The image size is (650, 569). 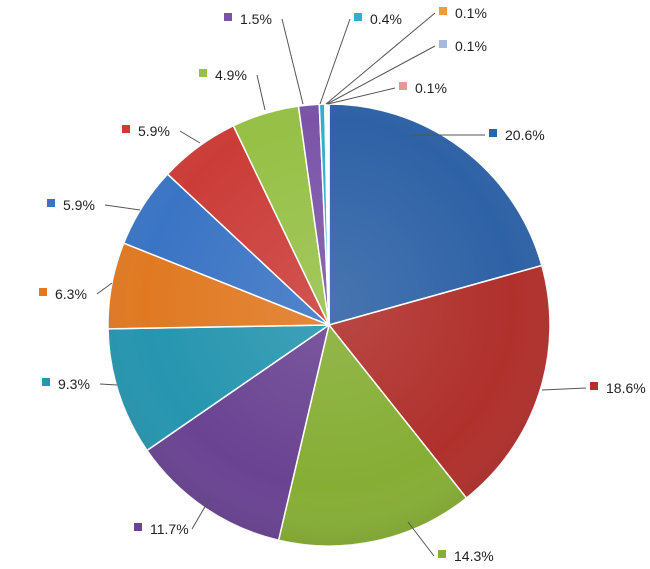 I want to click on data-label: 1.5%, so click(x=256, y=19).